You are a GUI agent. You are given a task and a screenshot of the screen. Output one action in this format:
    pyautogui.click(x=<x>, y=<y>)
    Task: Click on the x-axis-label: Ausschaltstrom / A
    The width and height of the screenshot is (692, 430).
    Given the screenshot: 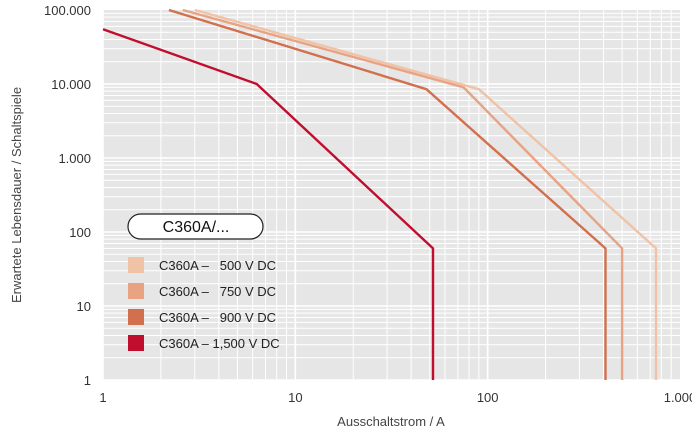 What is the action you would take?
    pyautogui.click(x=391, y=421)
    